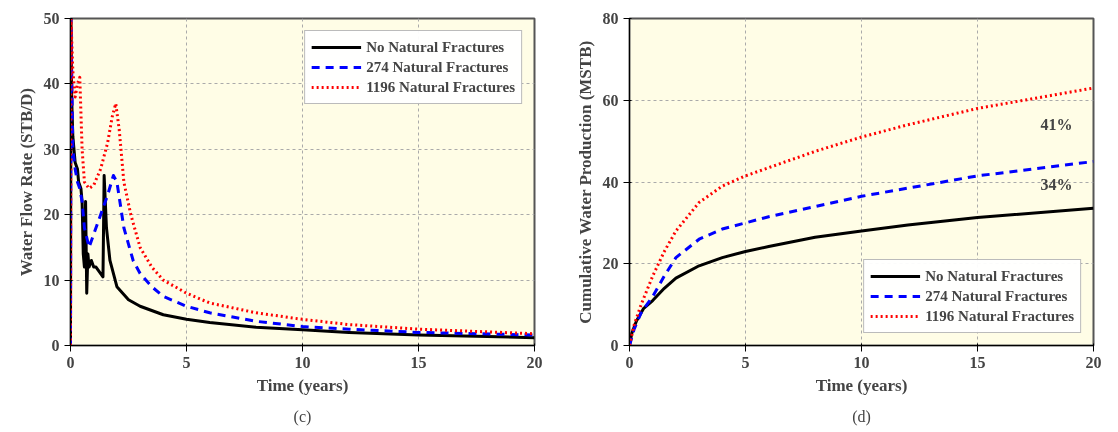 Image resolution: width=1118 pixels, height=432 pixels. Describe the element at coordinates (861, 416) in the screenshot. I see `text: (d)` at that location.